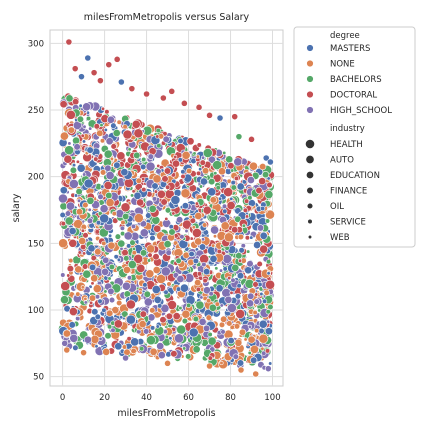  What do you see at coordinates (146, 398) in the screenshot?
I see `x-tick-label: 40` at bounding box center [146, 398].